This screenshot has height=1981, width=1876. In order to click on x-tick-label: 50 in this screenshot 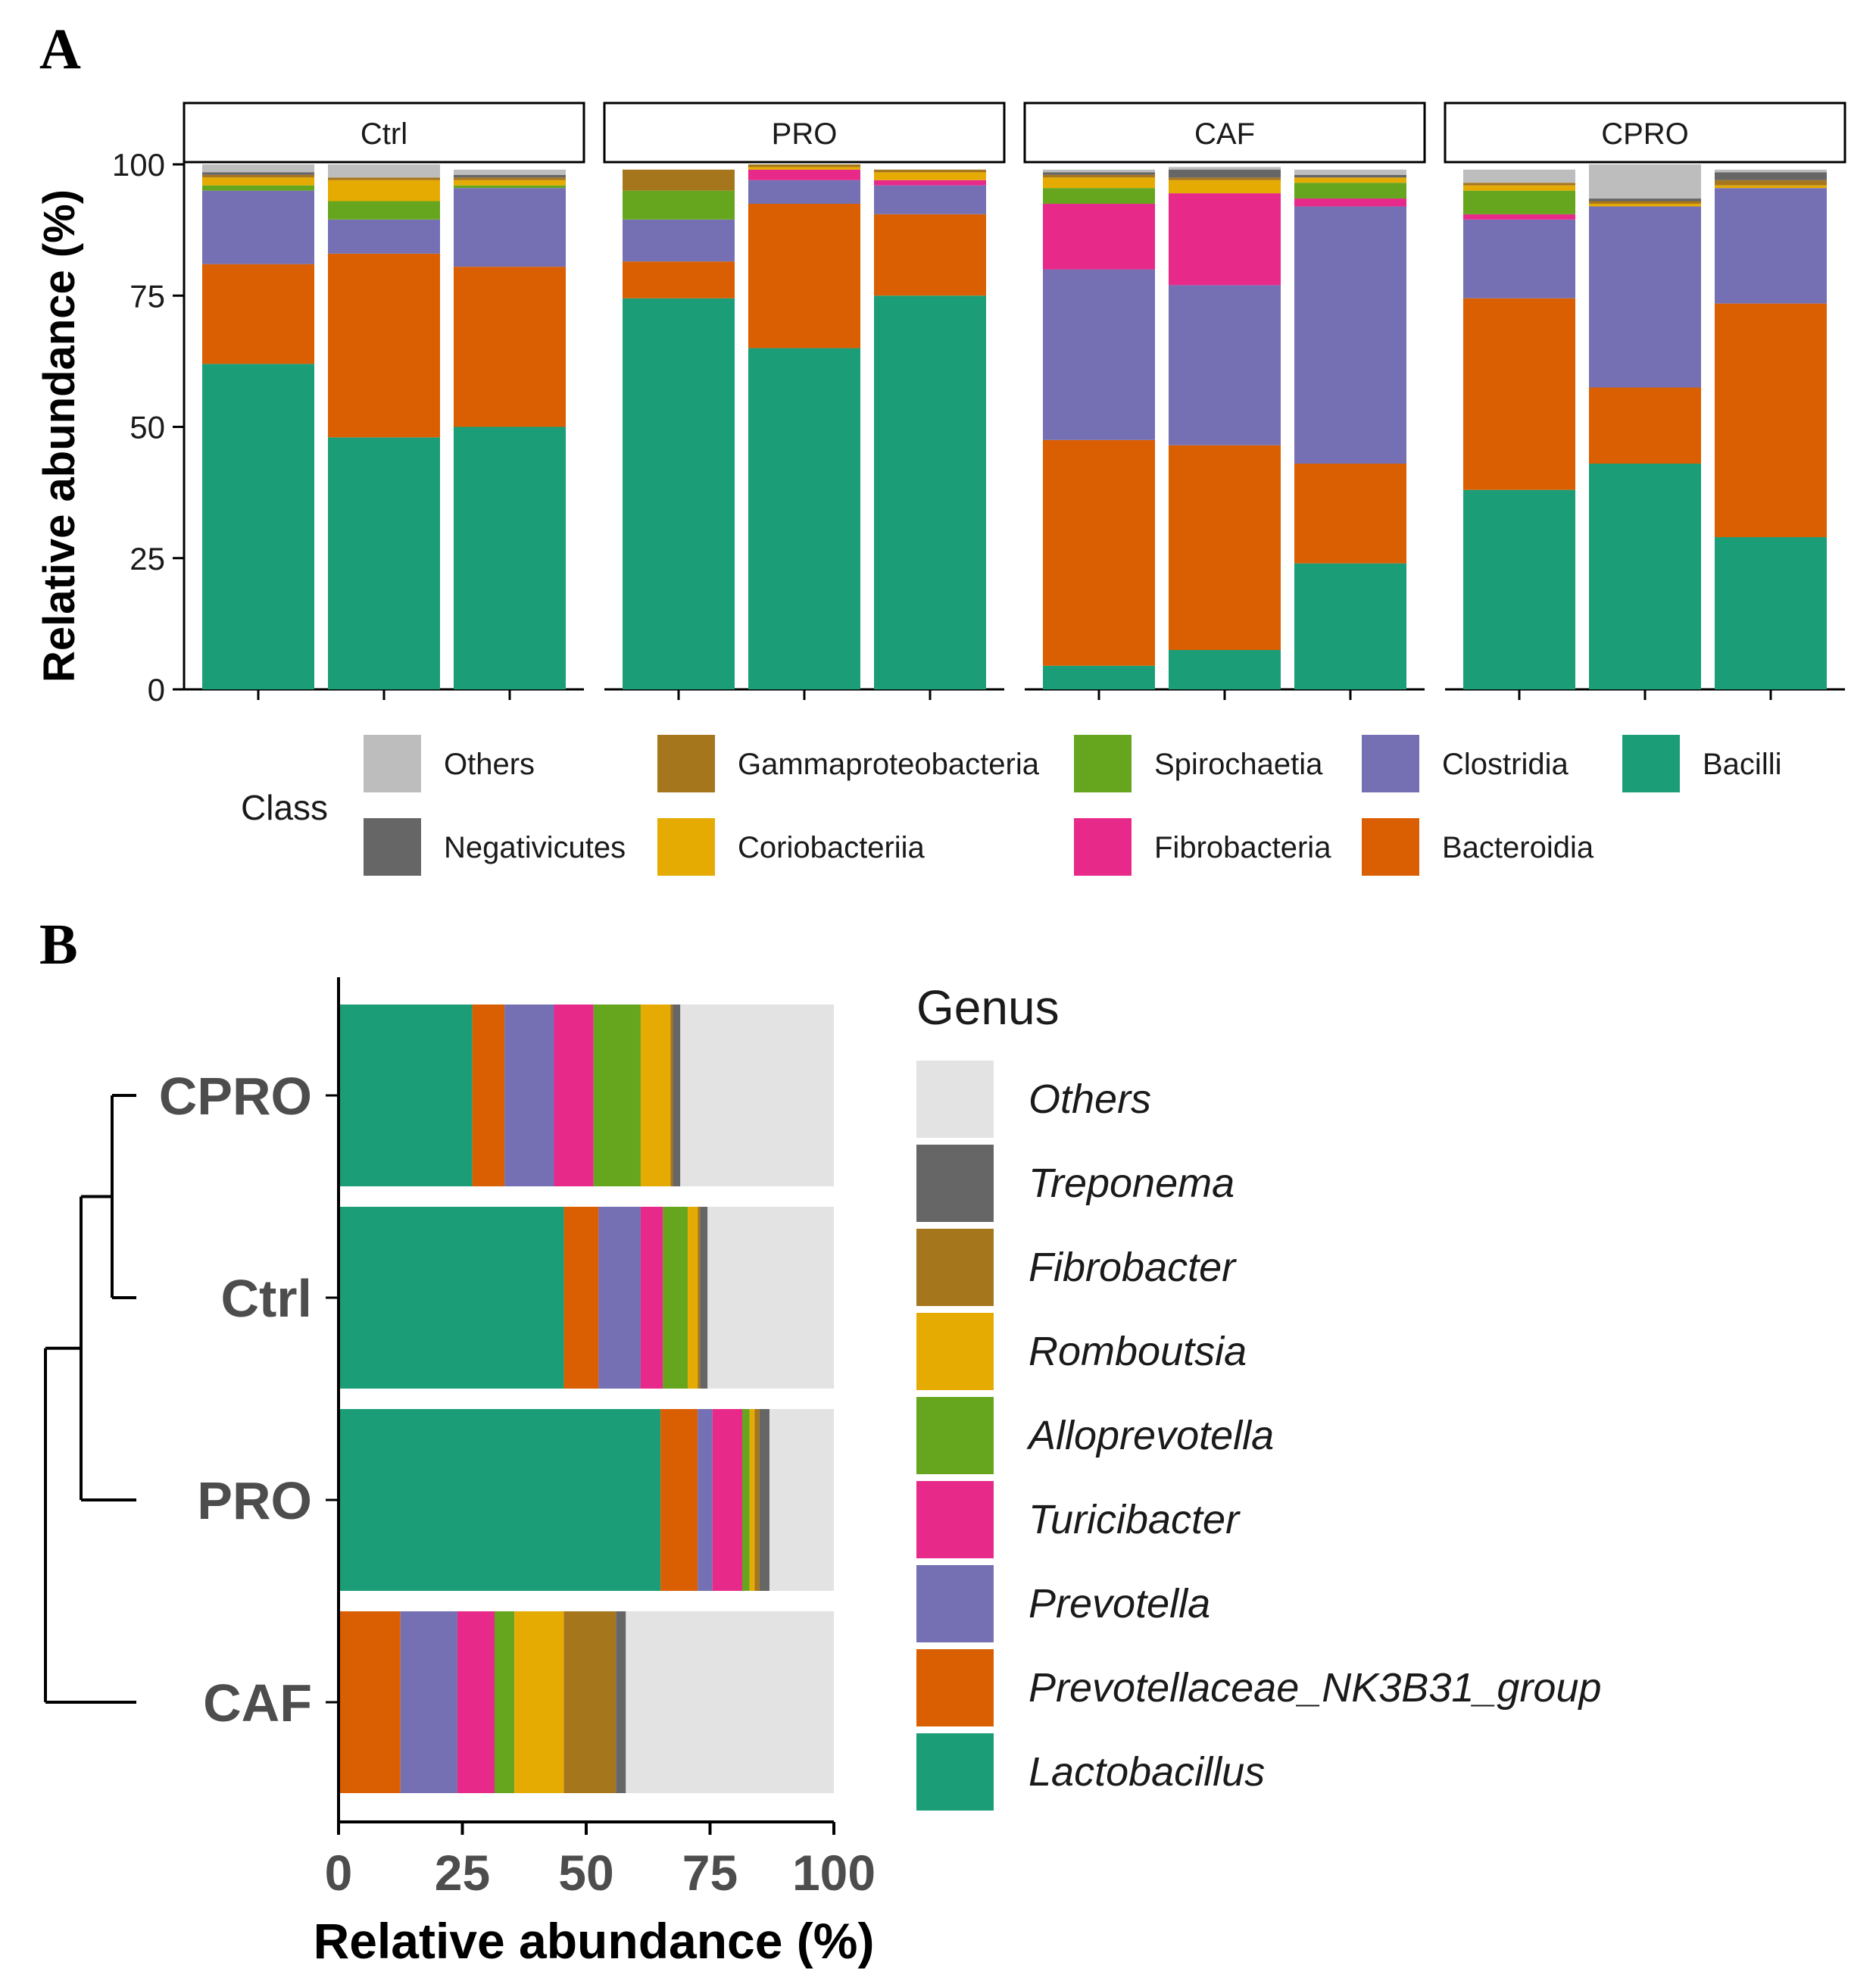, I will do `click(585, 1873)`.